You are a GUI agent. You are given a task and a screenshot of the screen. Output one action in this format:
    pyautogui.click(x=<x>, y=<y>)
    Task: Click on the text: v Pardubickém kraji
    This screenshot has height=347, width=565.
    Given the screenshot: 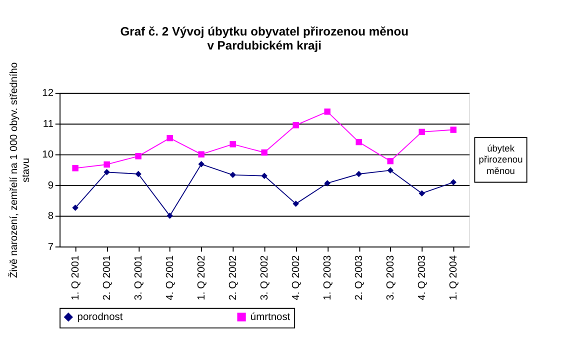 What is the action you would take?
    pyautogui.click(x=264, y=45)
    